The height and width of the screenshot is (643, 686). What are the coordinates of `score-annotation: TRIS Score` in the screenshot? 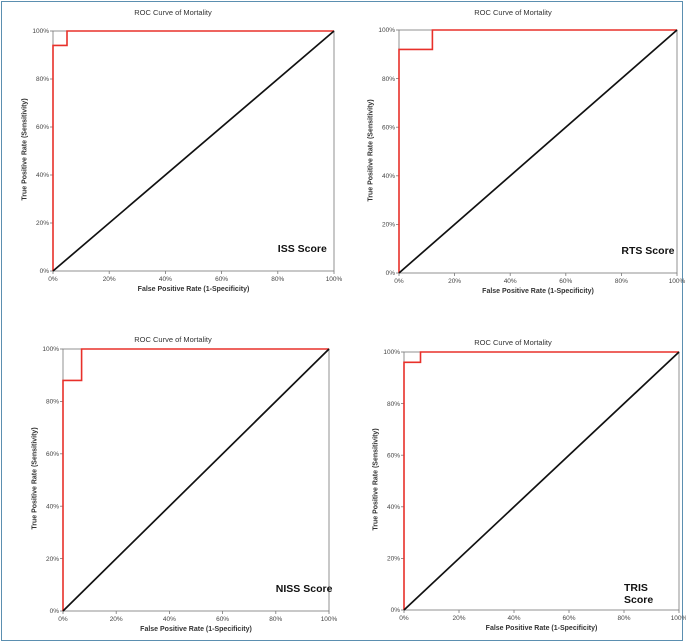 It's located at (639, 594).